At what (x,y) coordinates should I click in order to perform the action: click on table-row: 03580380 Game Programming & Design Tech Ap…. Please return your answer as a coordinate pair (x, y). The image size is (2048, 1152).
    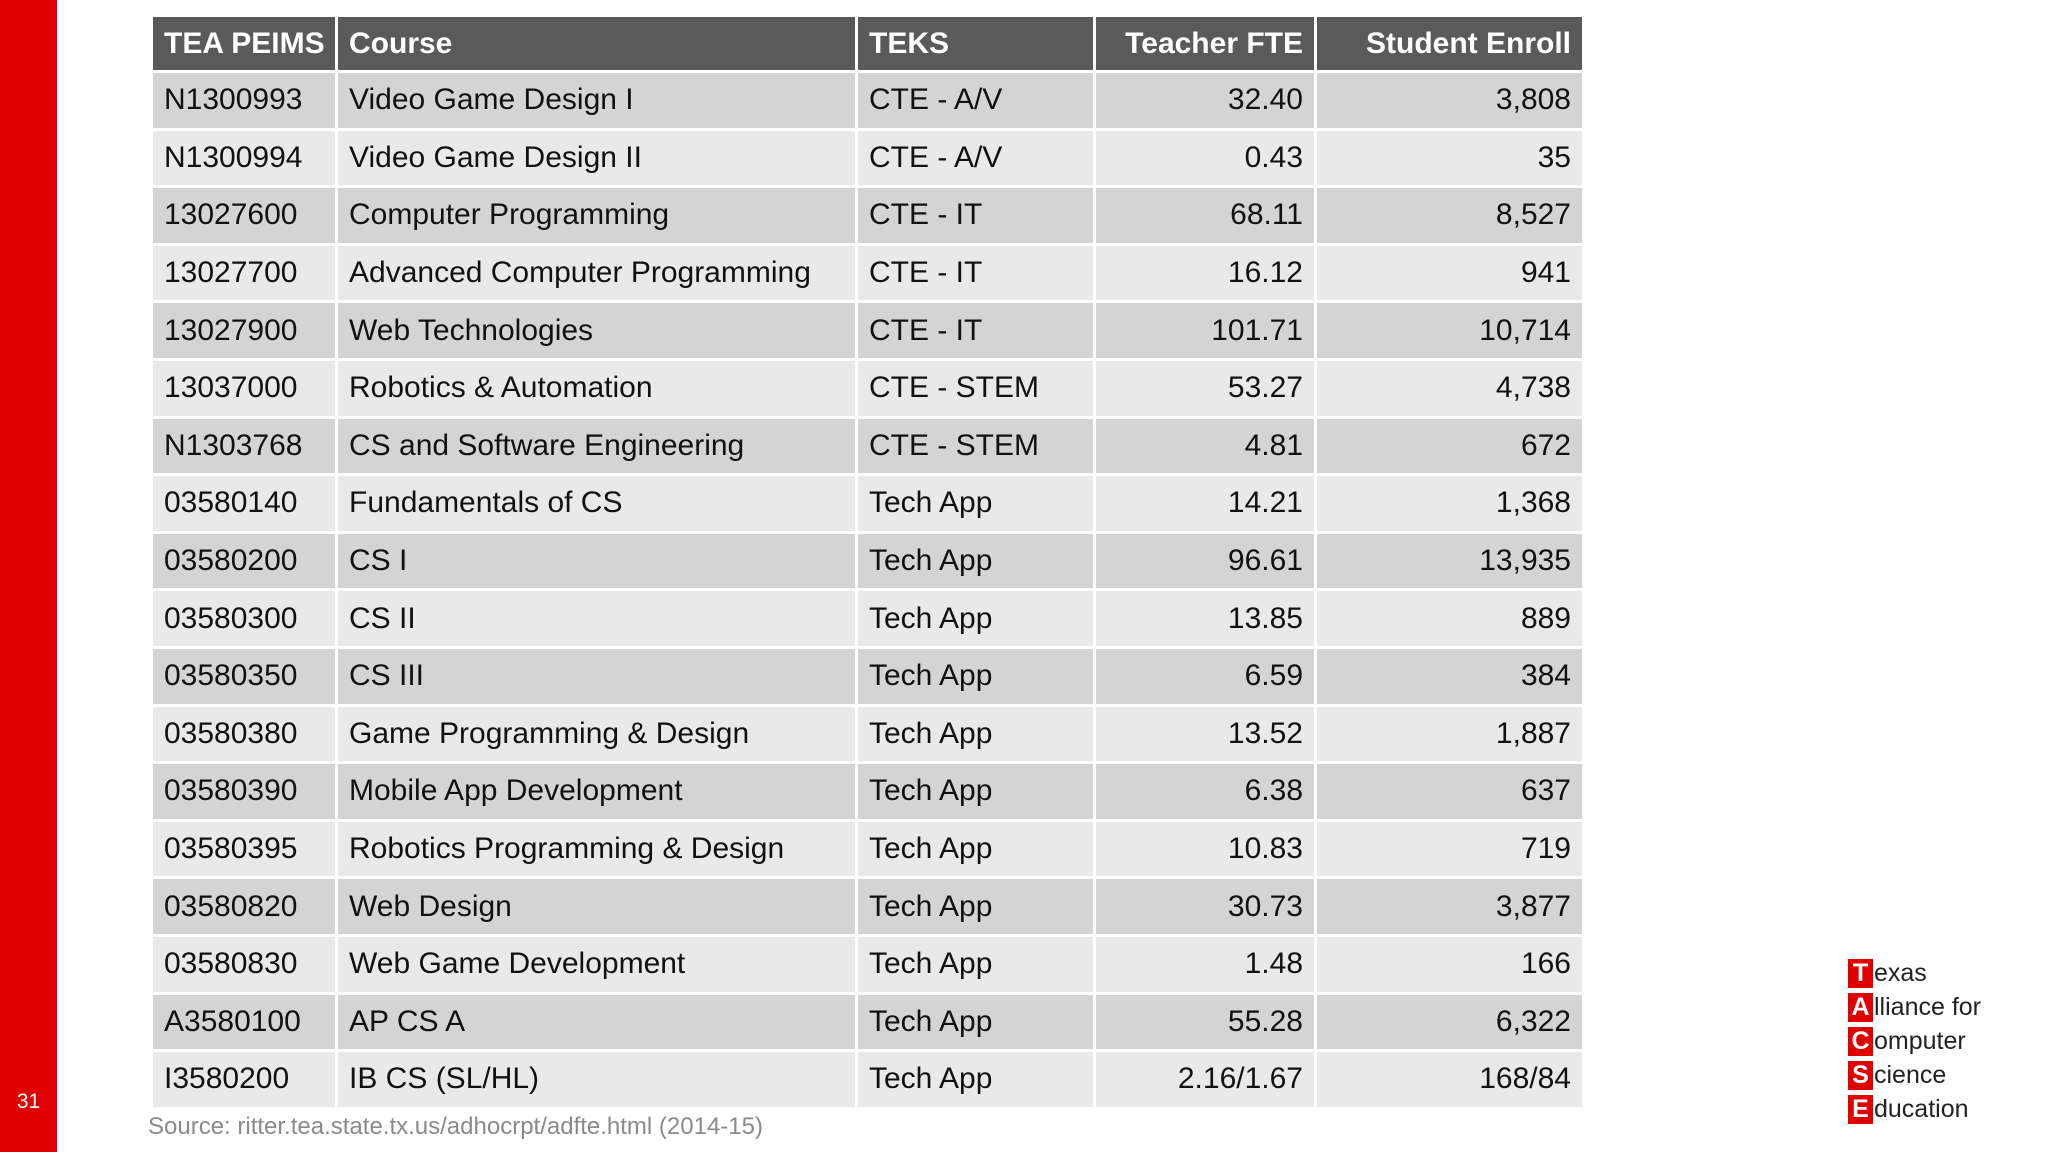
    Looking at the image, I should click on (867, 734).